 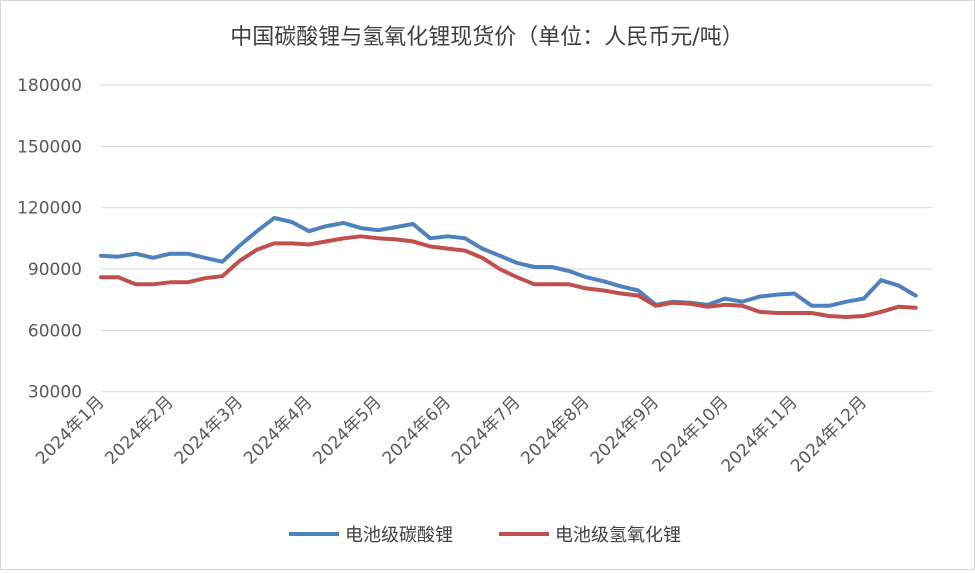 What do you see at coordinates (55, 393) in the screenshot?
I see `y-tick-label: 30000` at bounding box center [55, 393].